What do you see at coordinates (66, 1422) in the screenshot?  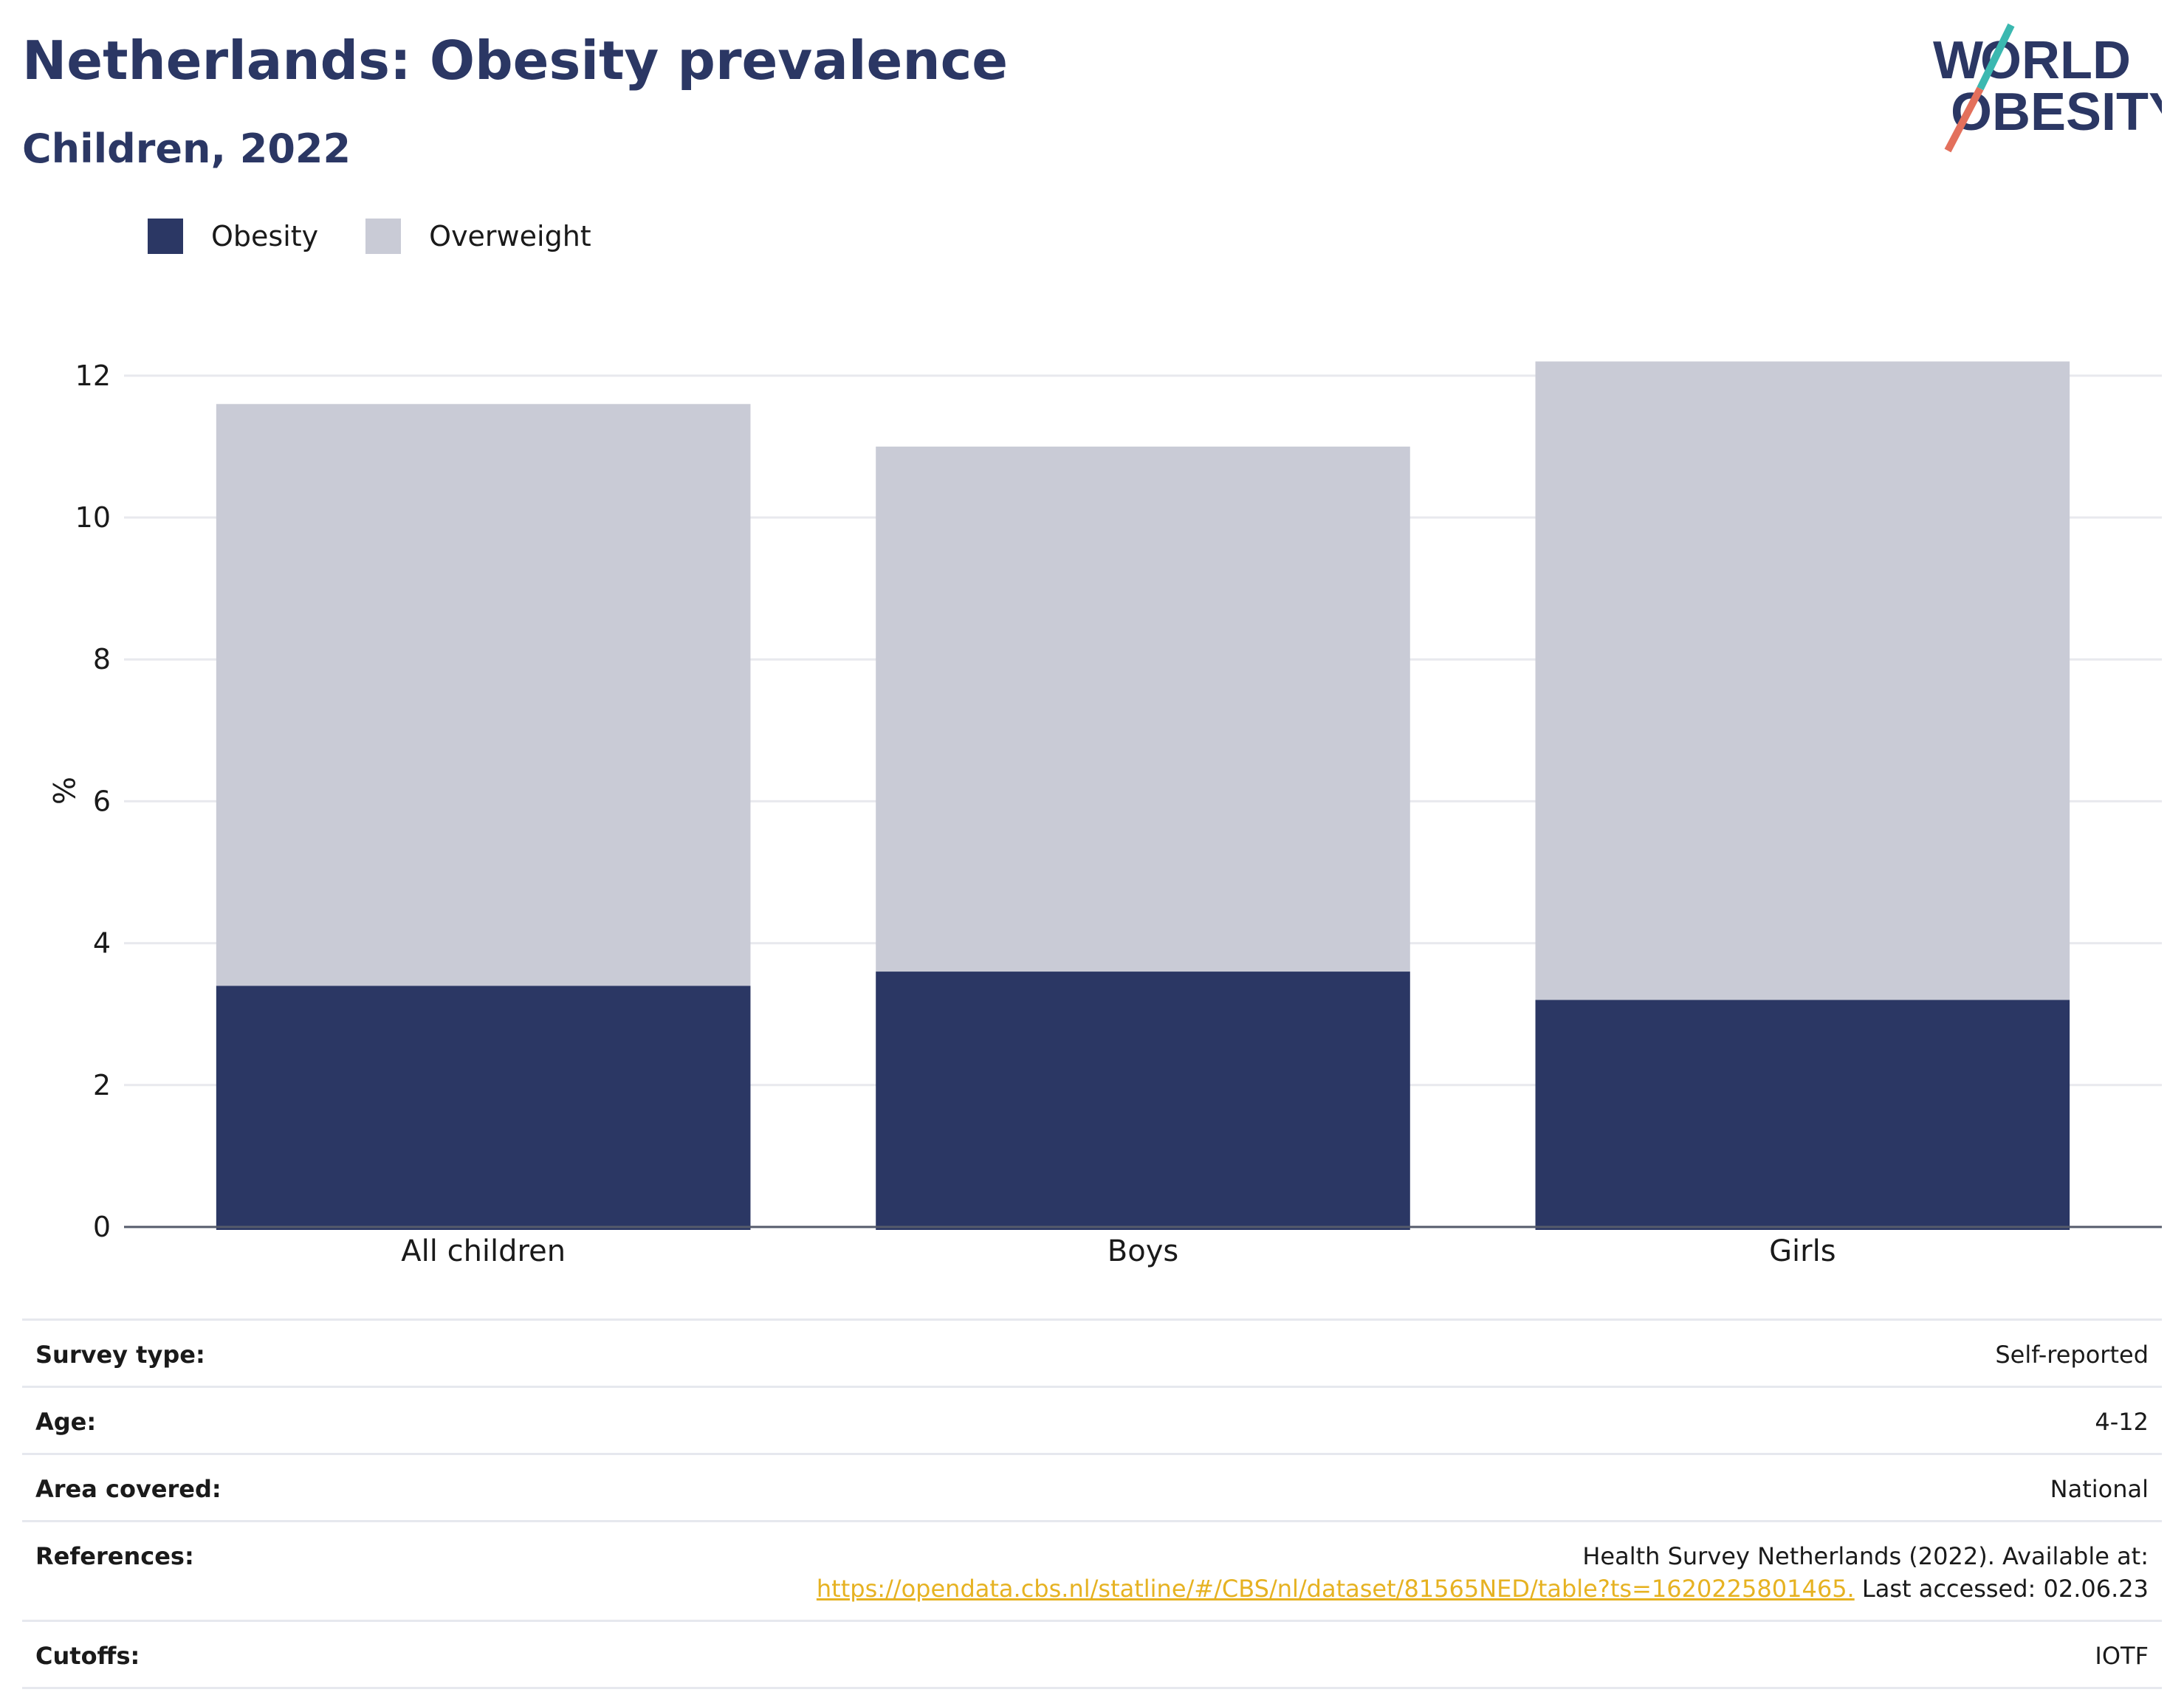 I see `age-label: Age:` at bounding box center [66, 1422].